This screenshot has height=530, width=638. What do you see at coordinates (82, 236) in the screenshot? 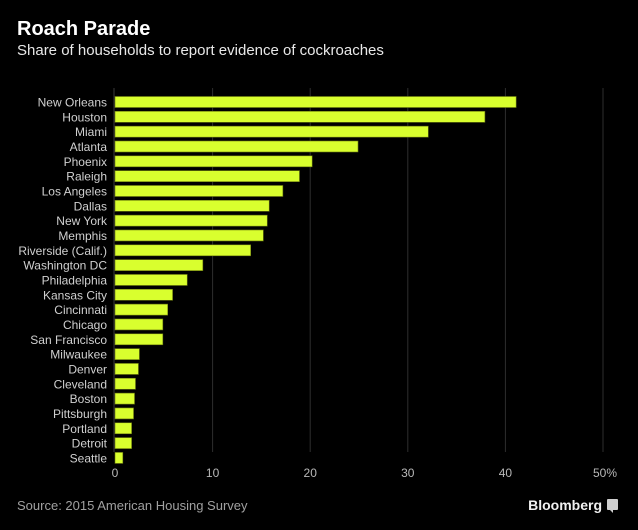
I see `category-label: Memphis` at bounding box center [82, 236].